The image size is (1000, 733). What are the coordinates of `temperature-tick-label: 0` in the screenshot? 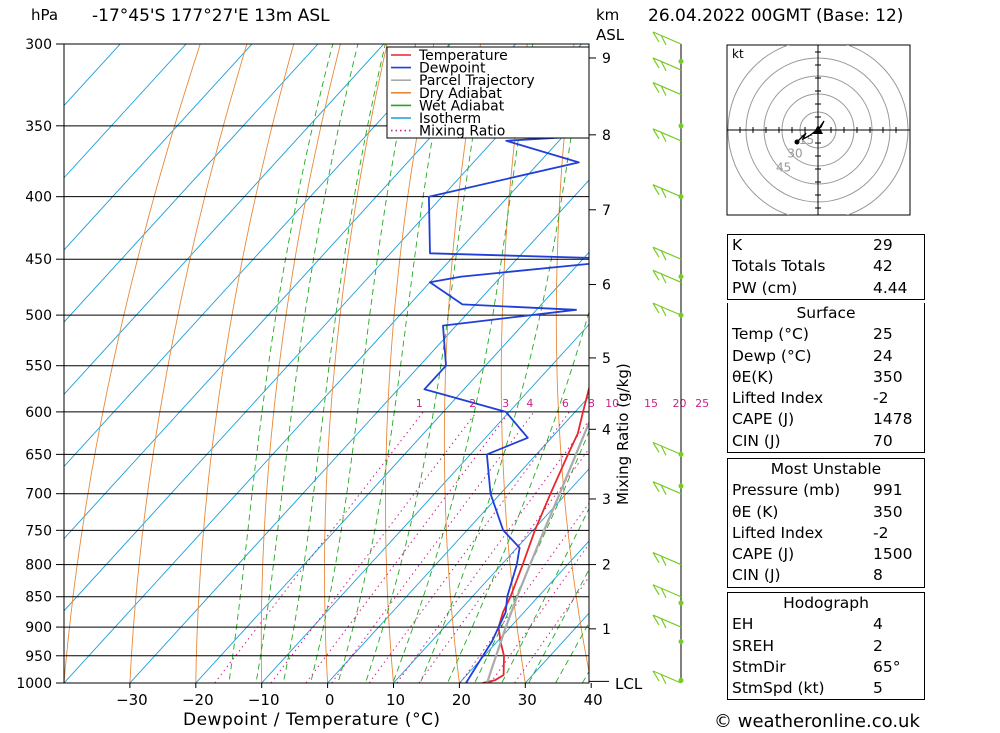 It's located at (330, 700).